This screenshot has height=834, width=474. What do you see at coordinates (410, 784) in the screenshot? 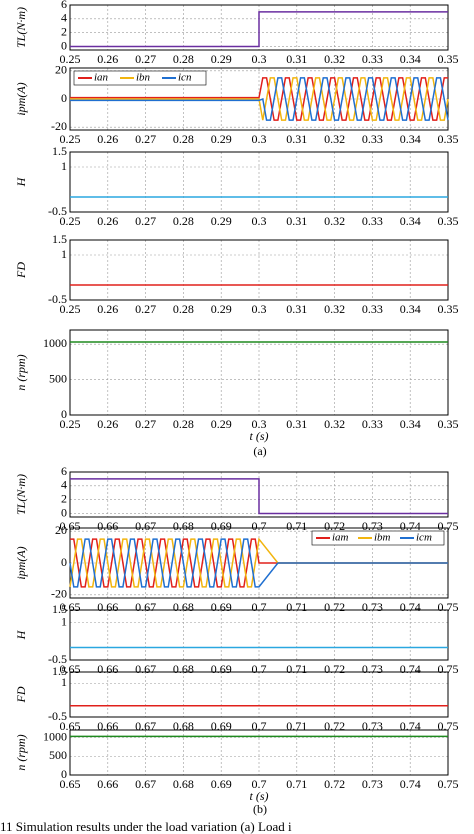
I see `x-tick-label: 0.74` at bounding box center [410, 784].